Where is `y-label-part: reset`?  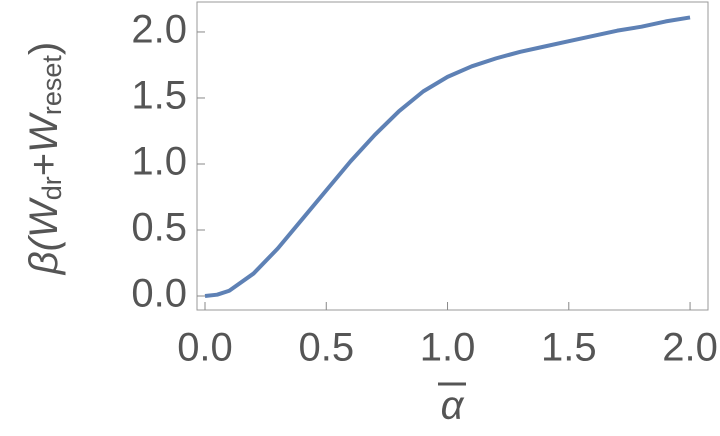 y-label-part: reset is located at coordinates (52, 85).